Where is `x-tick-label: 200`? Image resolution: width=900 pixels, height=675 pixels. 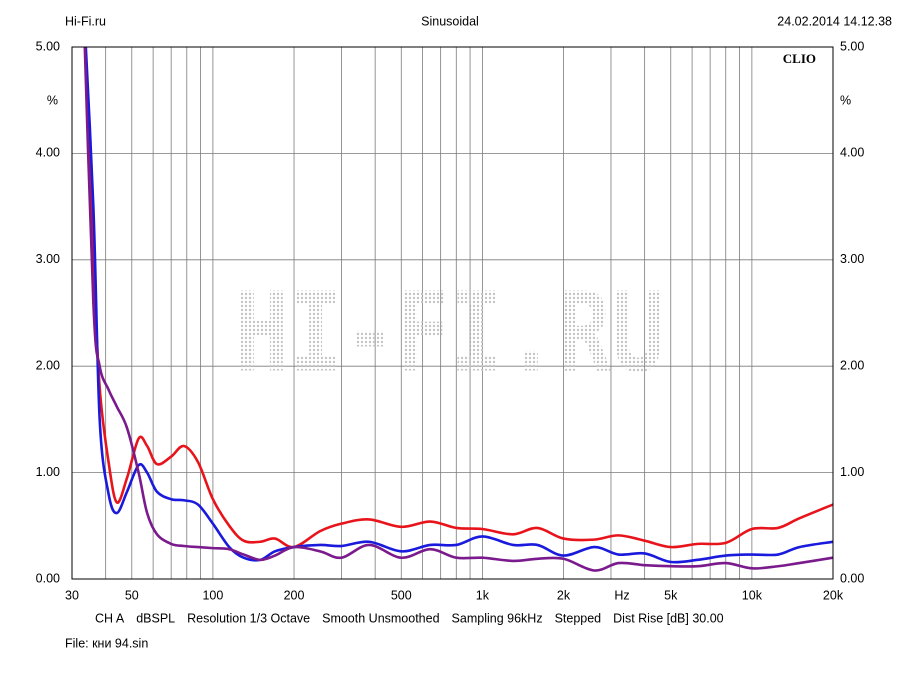 x-tick-label: 200 is located at coordinates (294, 595).